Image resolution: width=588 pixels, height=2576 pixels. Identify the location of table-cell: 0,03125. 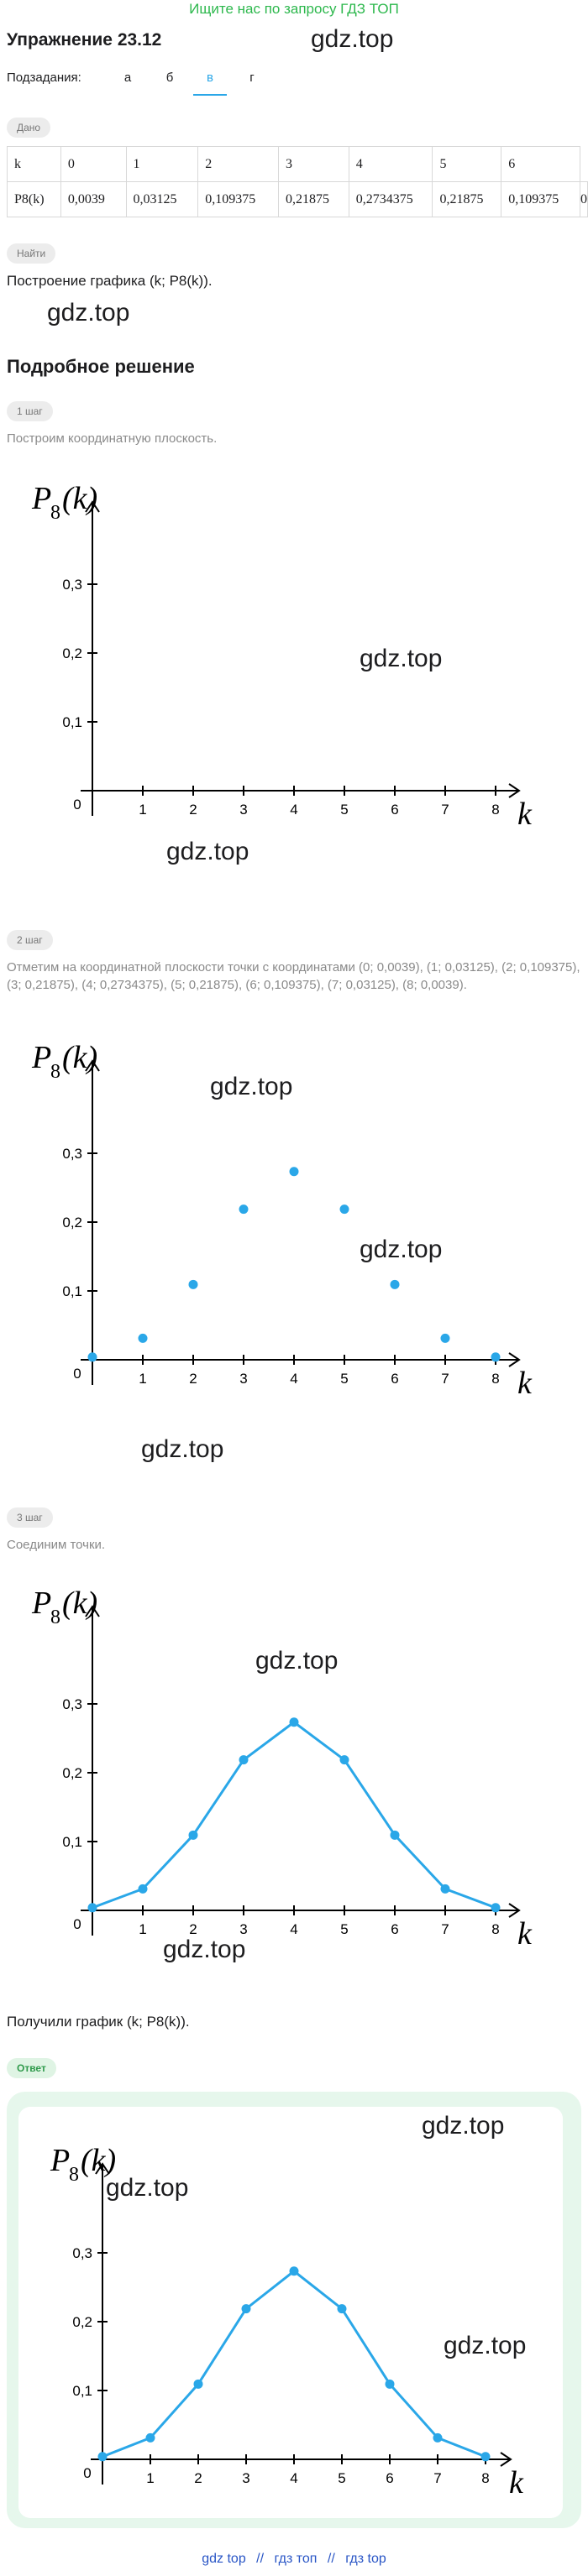
(162, 199).